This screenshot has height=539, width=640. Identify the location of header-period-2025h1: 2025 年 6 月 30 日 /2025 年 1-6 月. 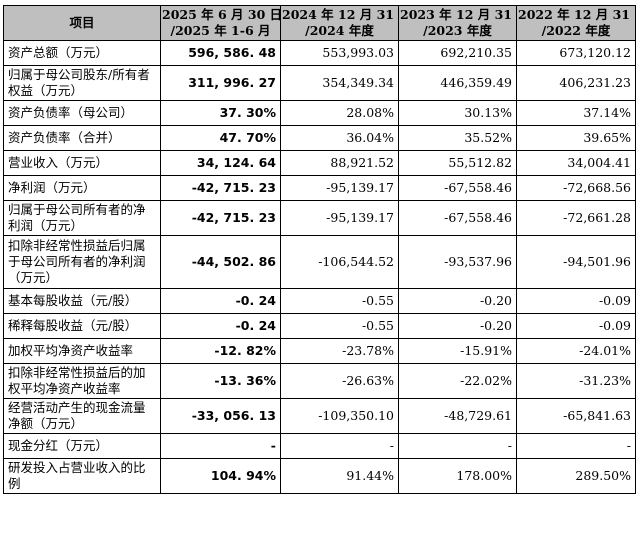
(220, 23).